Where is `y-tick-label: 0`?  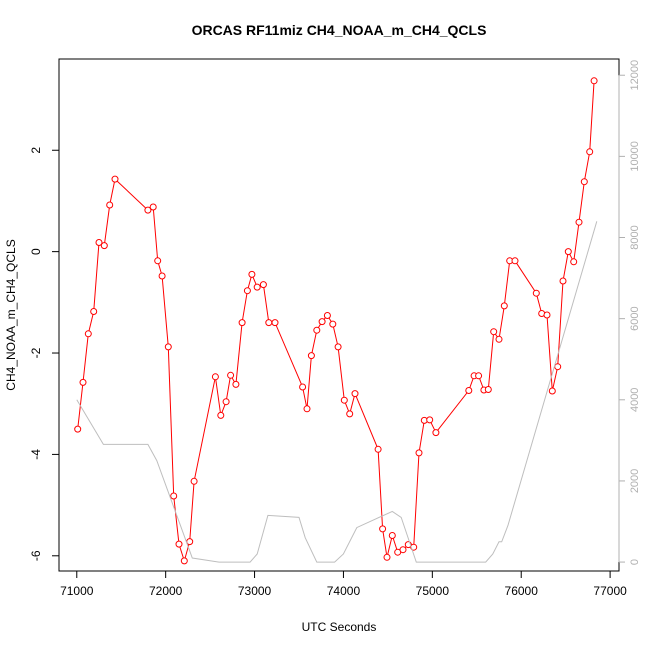
y-tick-label: 0 is located at coordinates (36, 251).